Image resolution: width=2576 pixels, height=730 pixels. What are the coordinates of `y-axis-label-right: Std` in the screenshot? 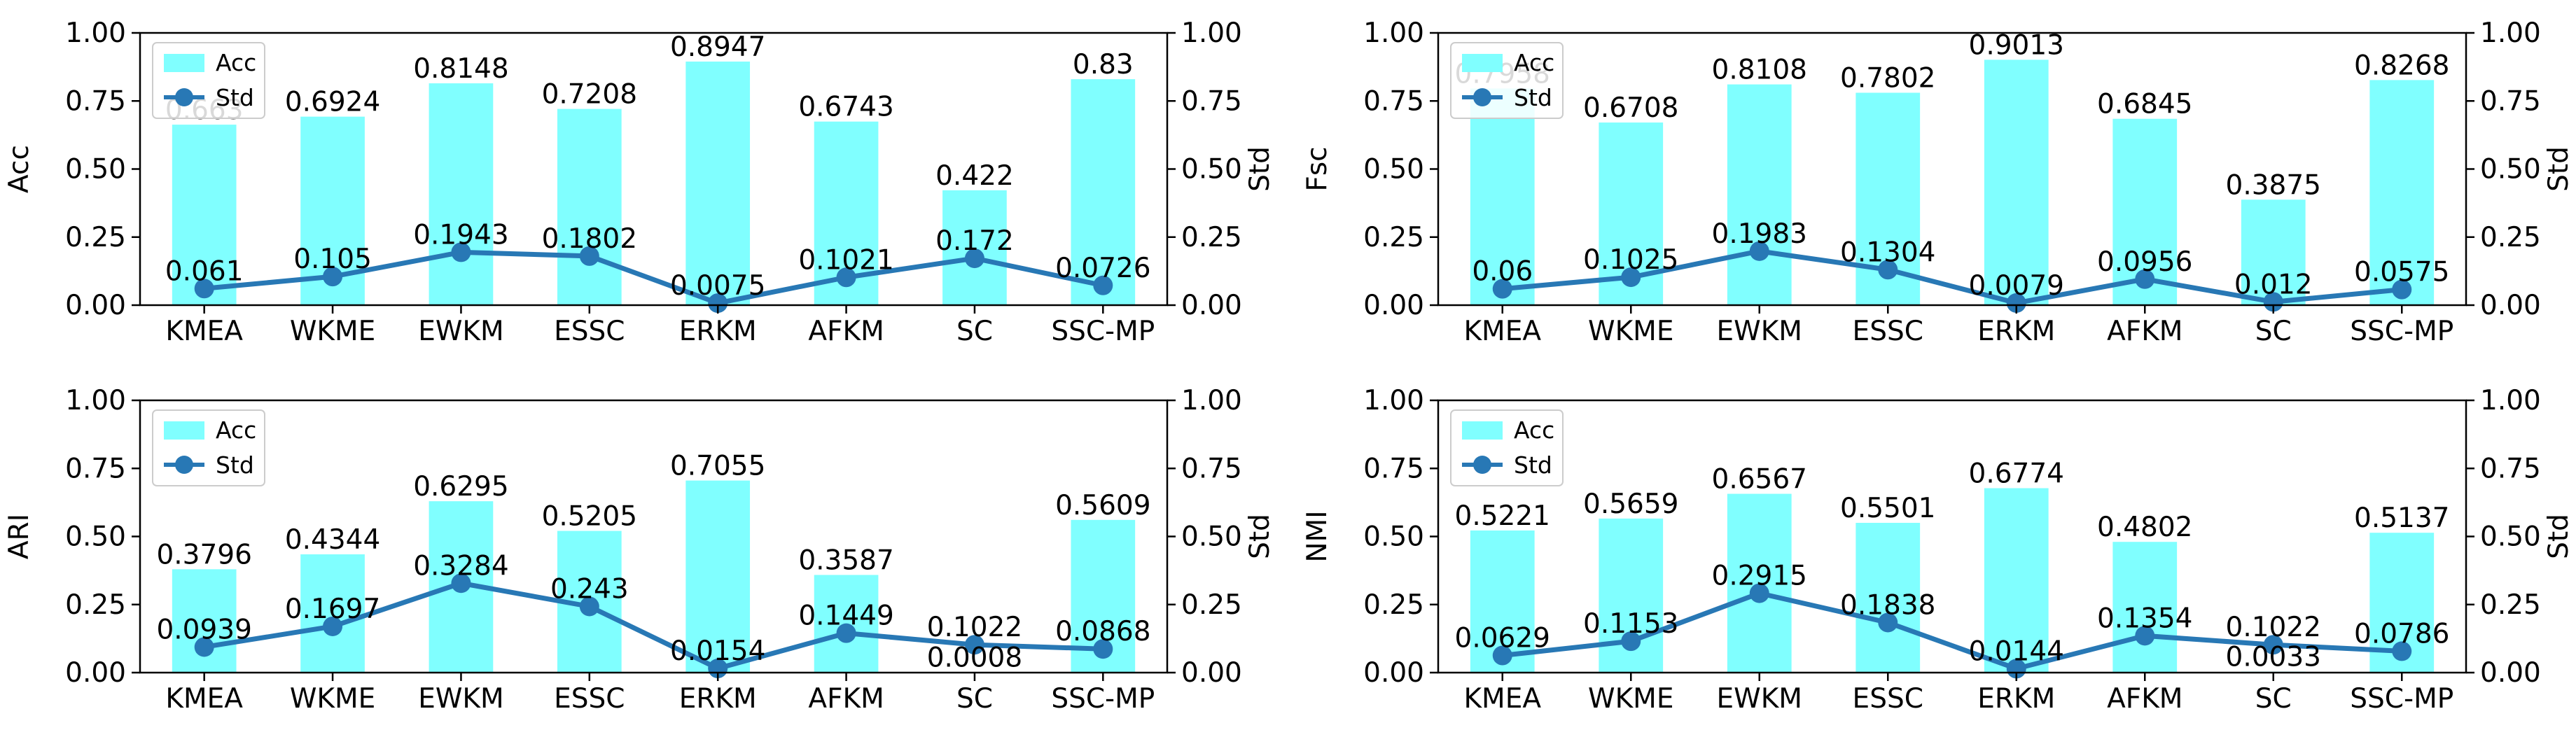 It's located at (2559, 537).